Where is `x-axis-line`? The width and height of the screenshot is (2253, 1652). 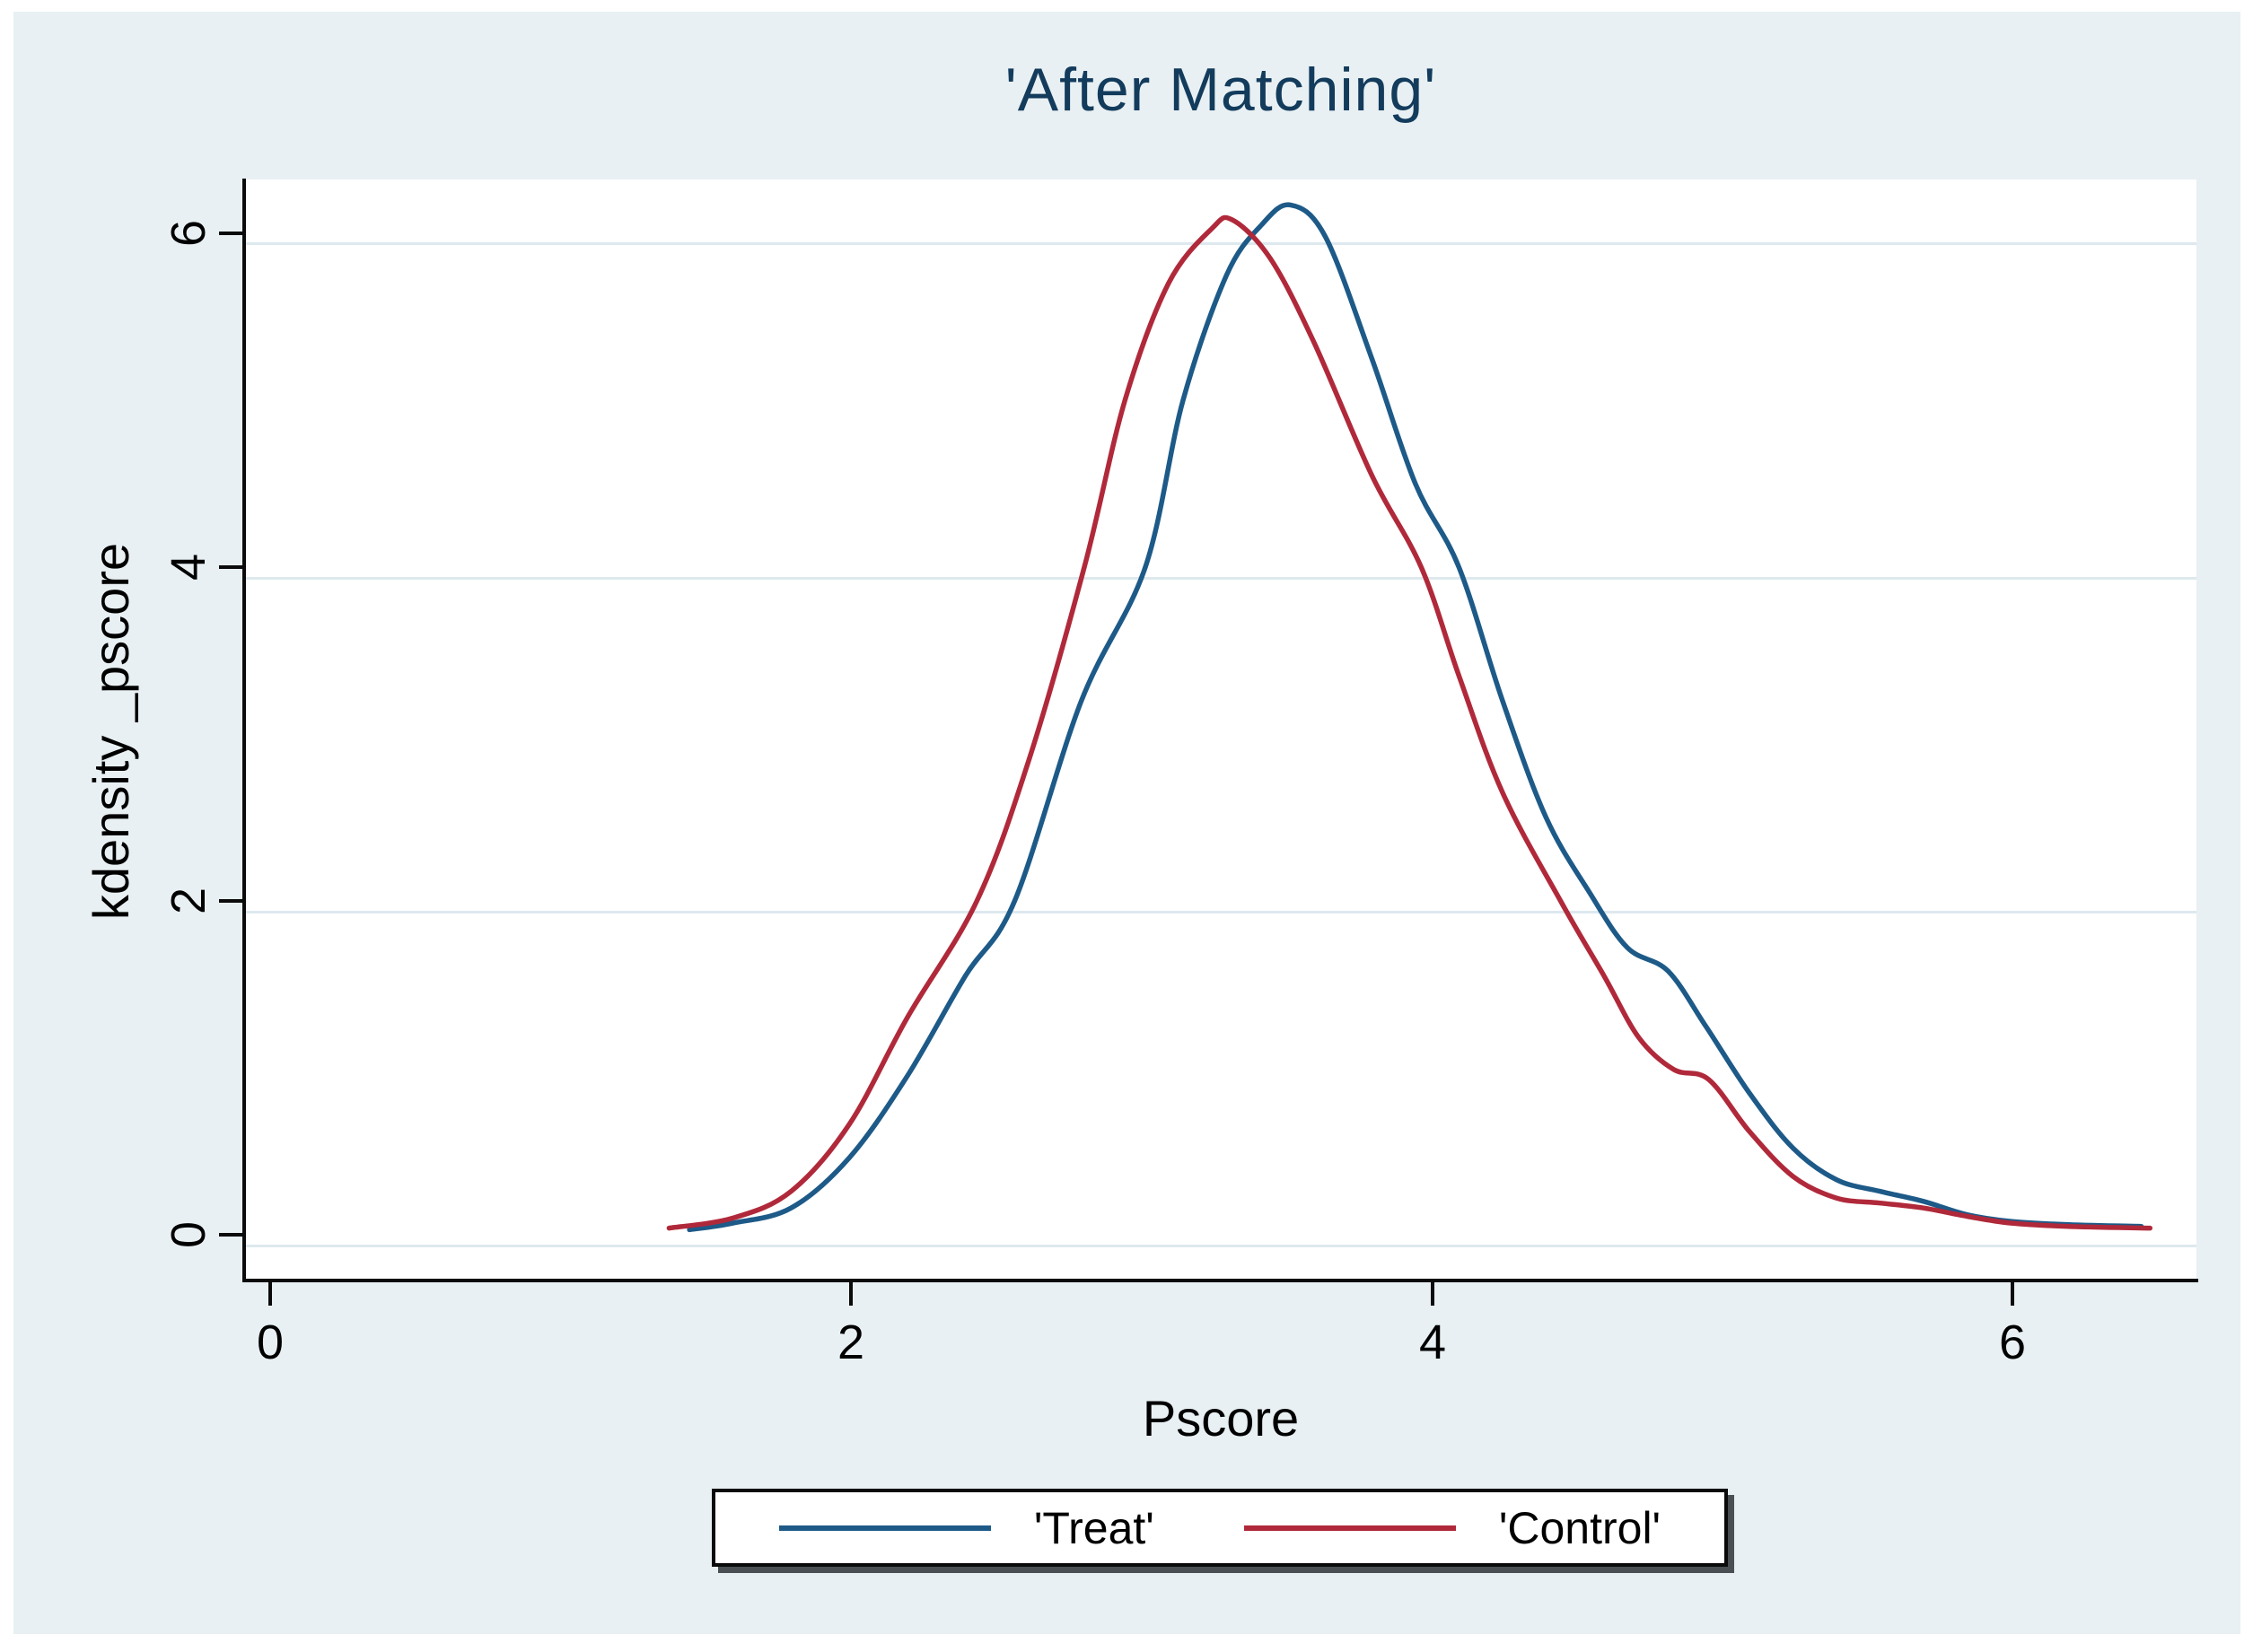
x-axis-line is located at coordinates (1220, 1280).